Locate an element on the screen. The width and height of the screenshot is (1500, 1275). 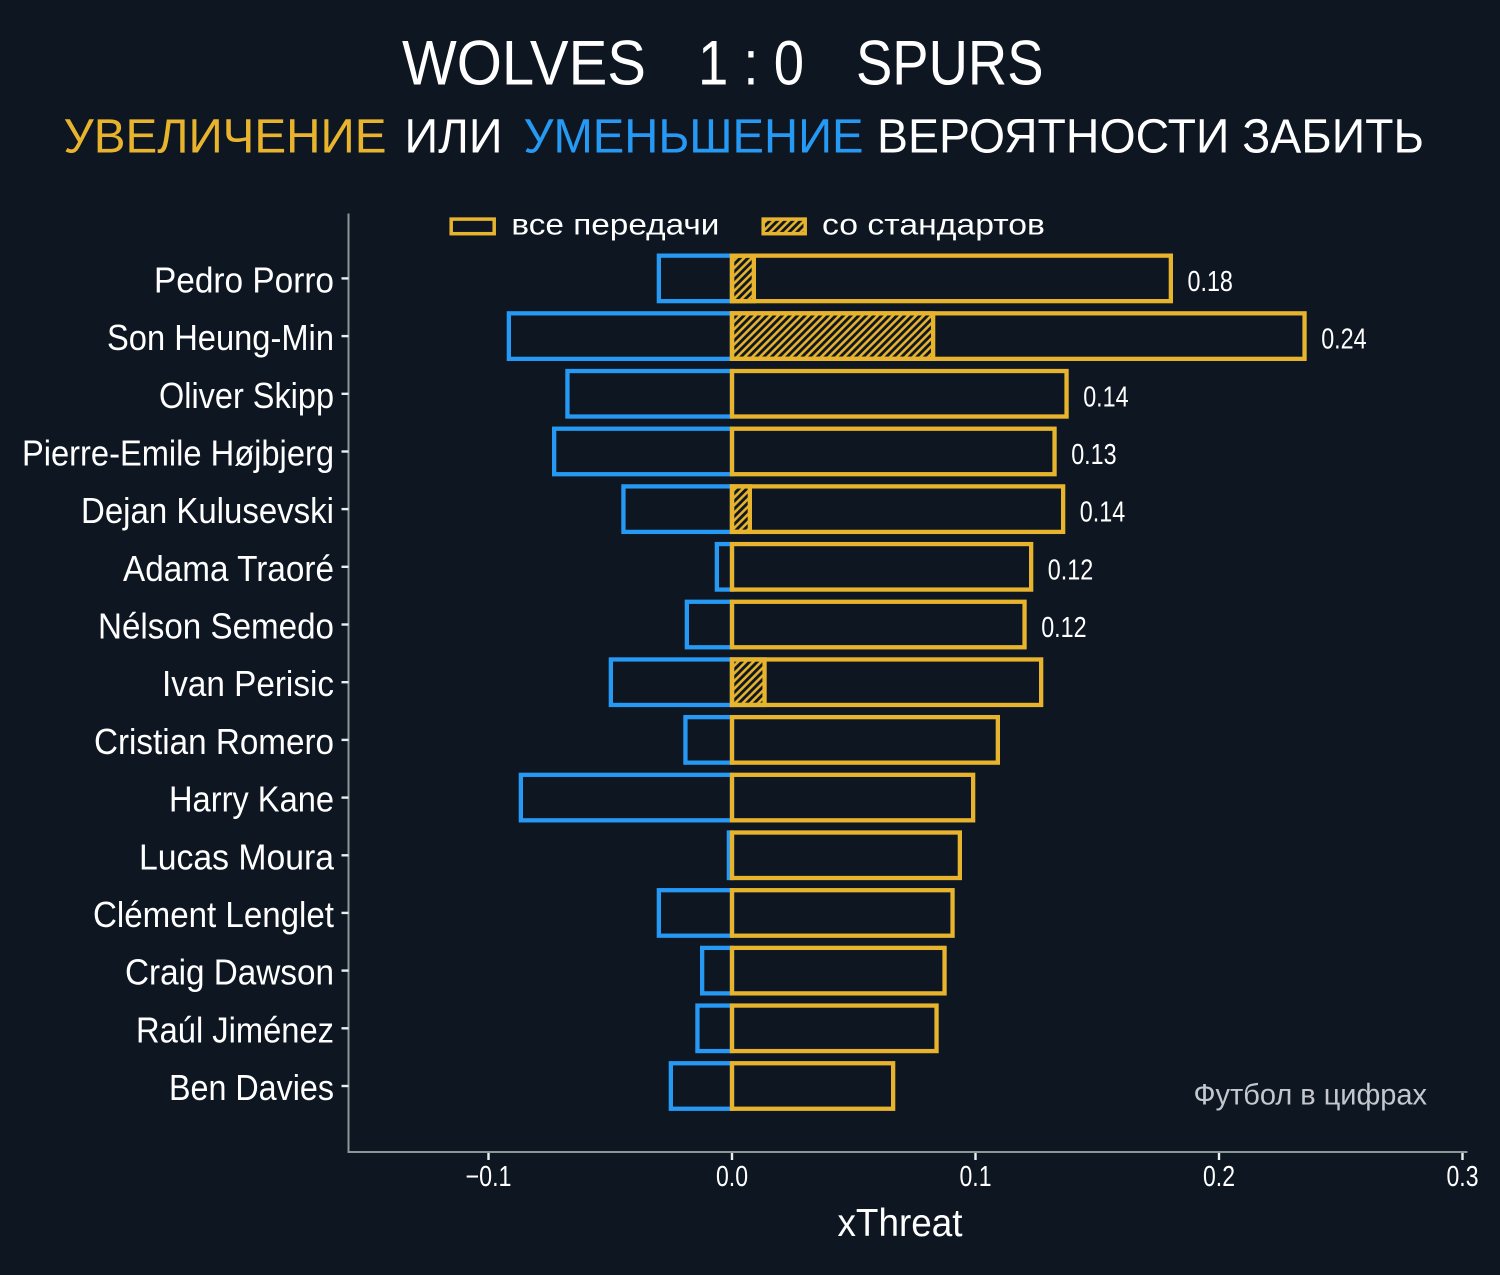
svg-text: −0.1 is located at coordinates (489, 1177).